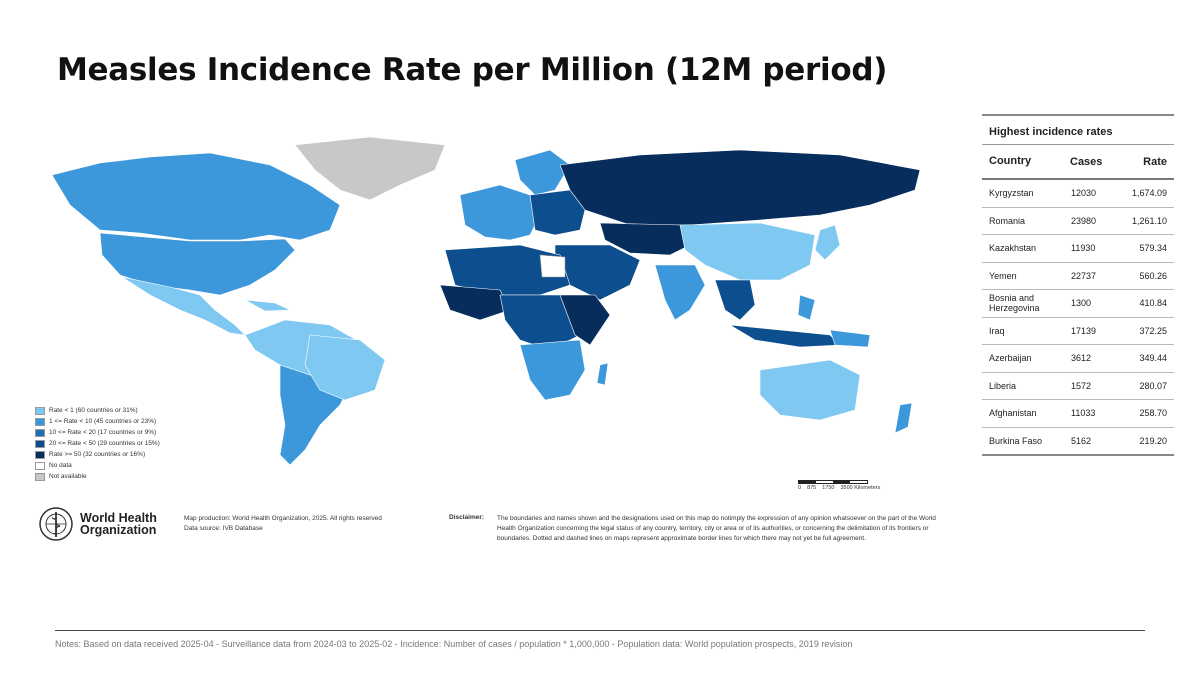 This screenshot has width=1200, height=675. I want to click on table-title: Highest incidence rates, so click(1078, 130).